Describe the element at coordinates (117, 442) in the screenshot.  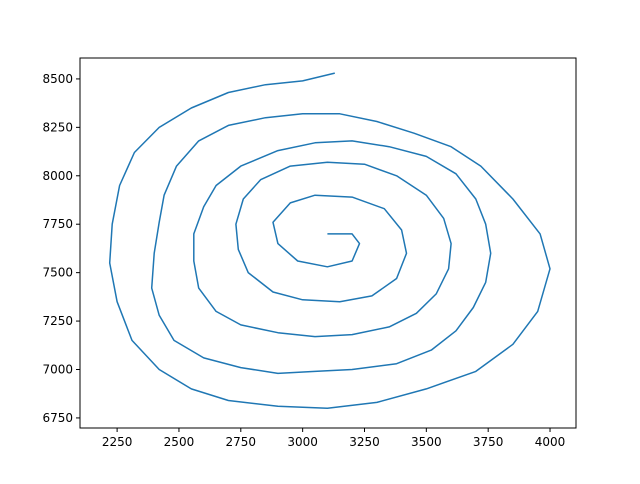
I see `x-tick-label: 2250` at that location.